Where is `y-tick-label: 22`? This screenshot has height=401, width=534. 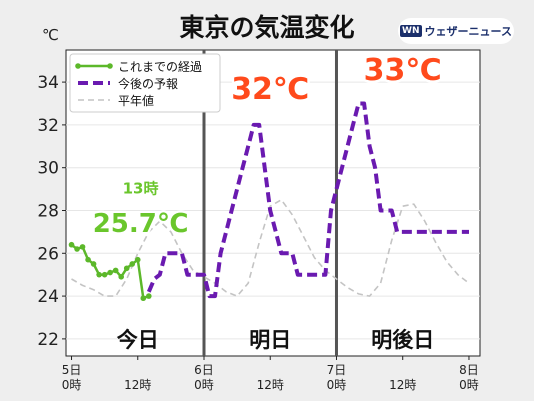 y-tick-label: 22 is located at coordinates (48, 340).